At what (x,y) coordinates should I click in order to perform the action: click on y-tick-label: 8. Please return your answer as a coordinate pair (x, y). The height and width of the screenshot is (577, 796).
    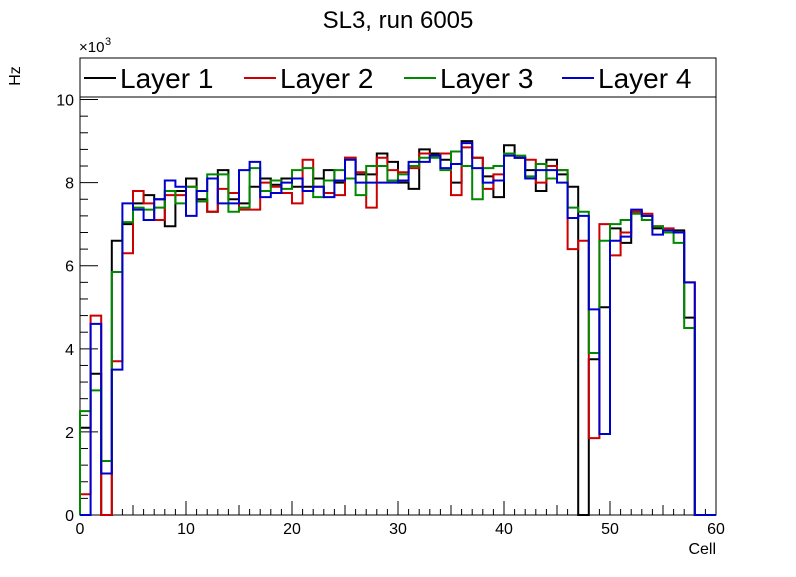
    Looking at the image, I should click on (69, 184).